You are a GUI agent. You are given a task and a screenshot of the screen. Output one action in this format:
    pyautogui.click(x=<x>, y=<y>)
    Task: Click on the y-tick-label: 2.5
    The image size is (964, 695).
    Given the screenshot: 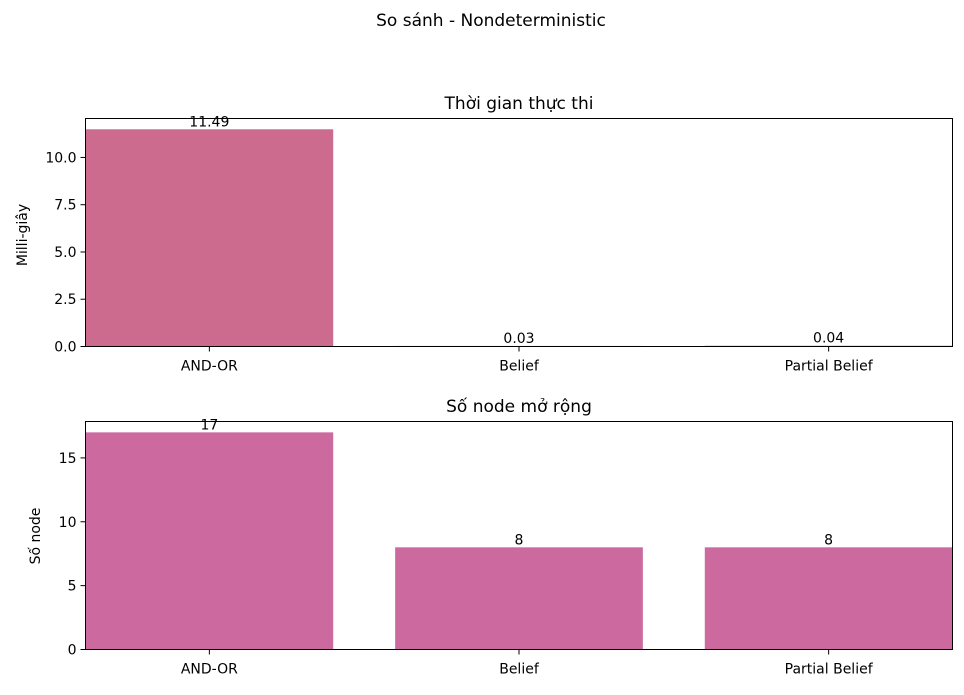 What is the action you would take?
    pyautogui.click(x=65, y=300)
    